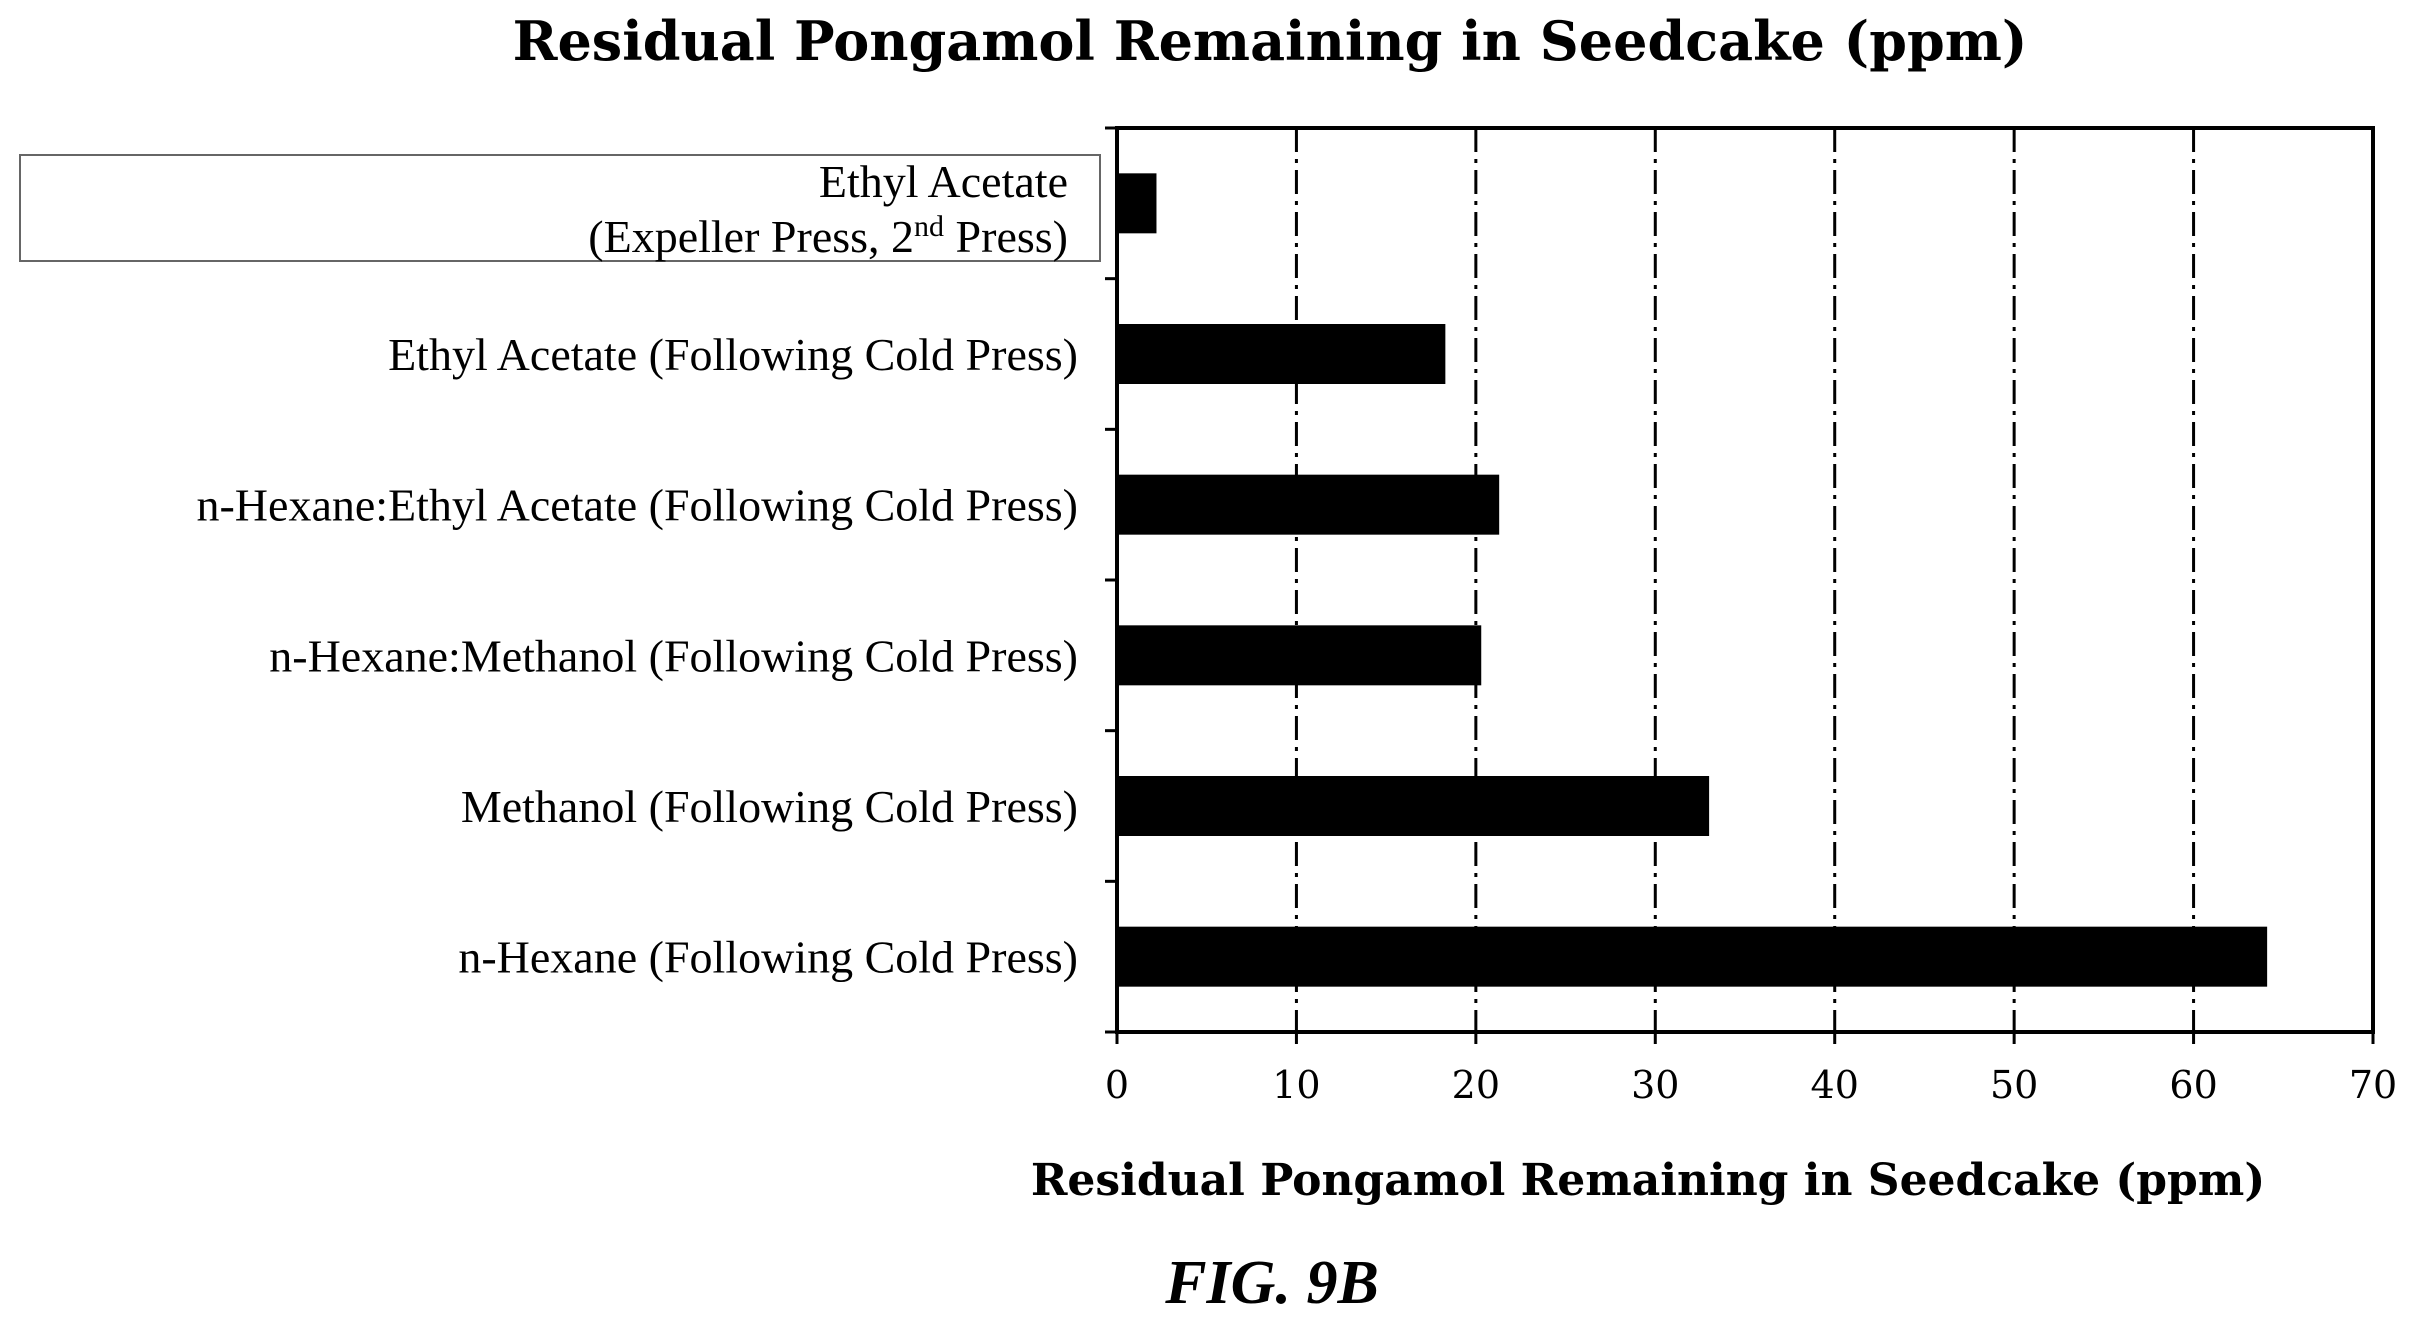  I want to click on category-label-box, so click(560, 208).